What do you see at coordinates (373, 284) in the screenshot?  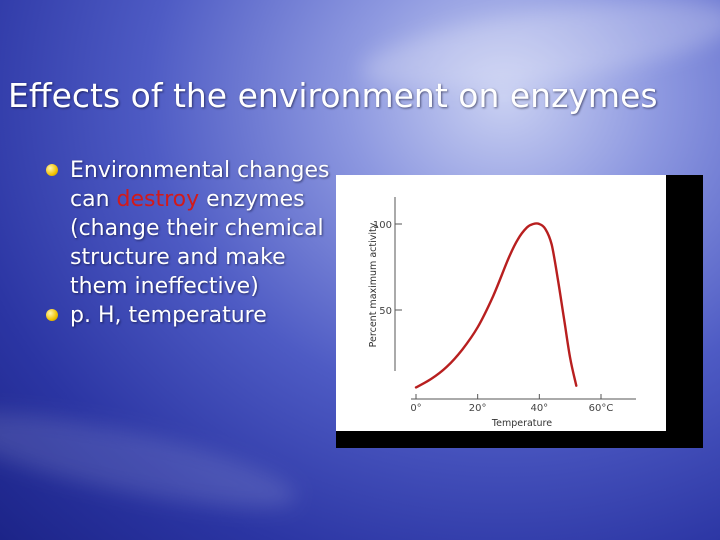 I see `y-axis-title: Percent maximum activity` at bounding box center [373, 284].